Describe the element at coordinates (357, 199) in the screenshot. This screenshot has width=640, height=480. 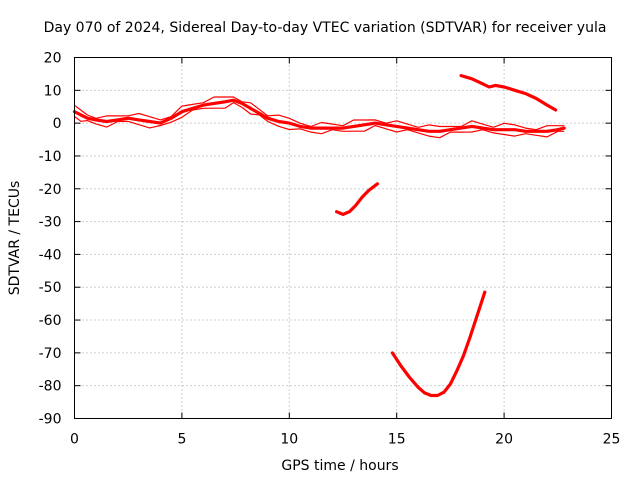
I see `series-mid-arc` at that location.